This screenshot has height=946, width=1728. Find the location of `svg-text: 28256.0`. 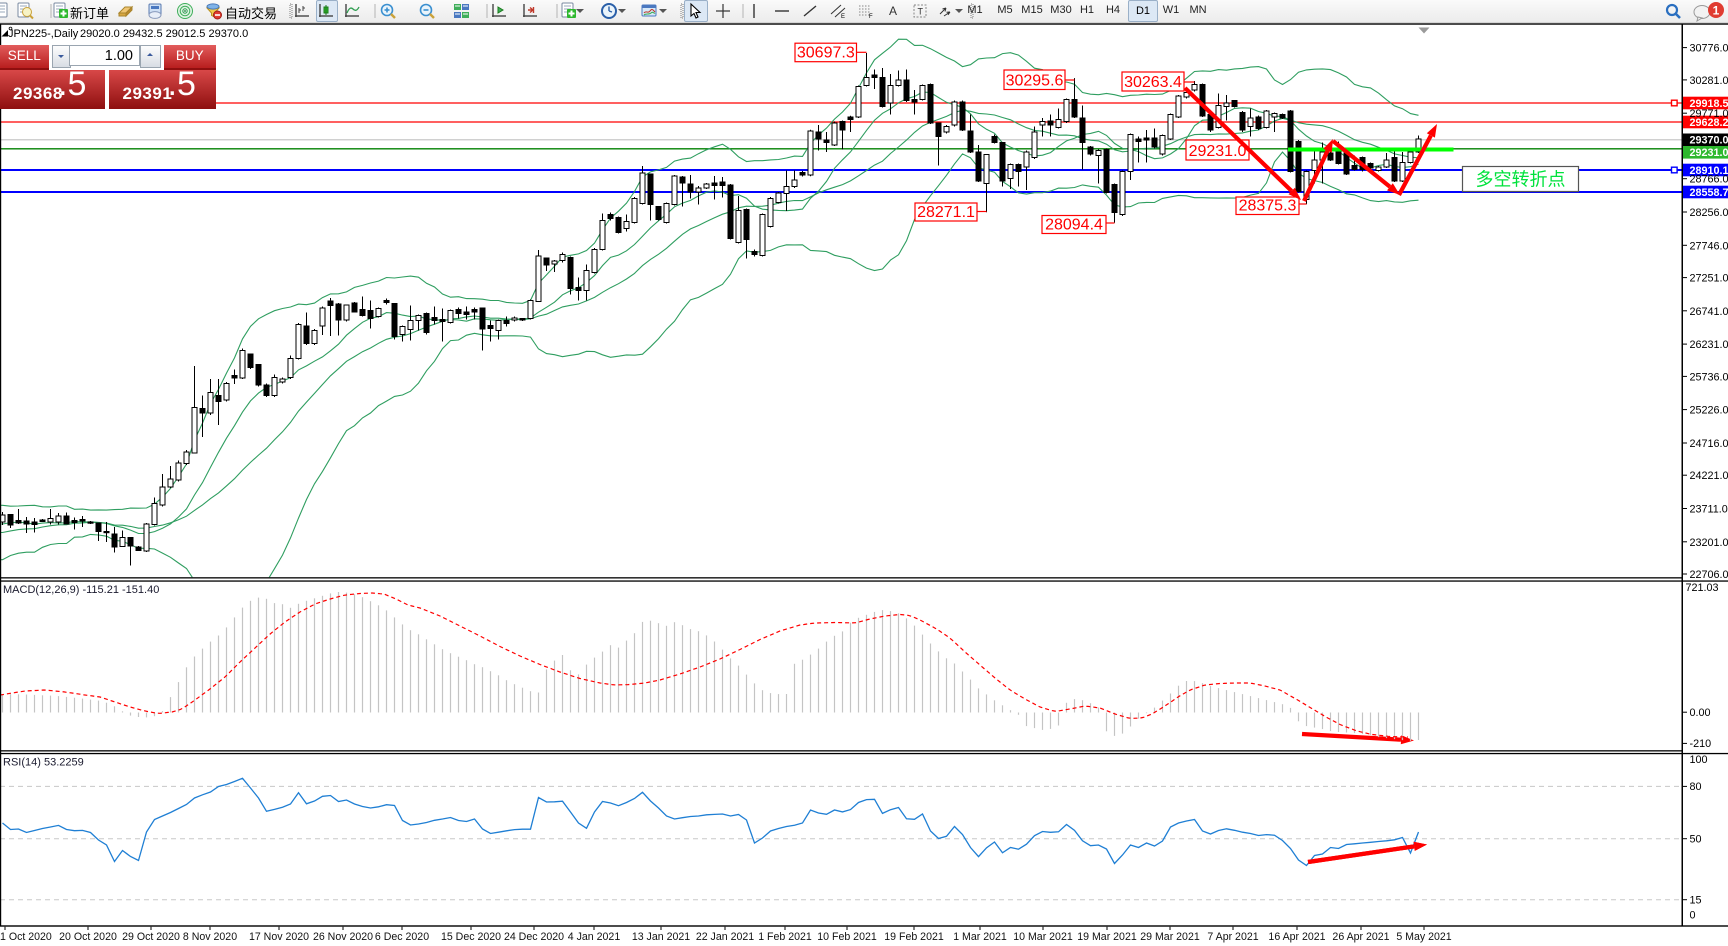

svg-text: 28256.0 is located at coordinates (1709, 213).